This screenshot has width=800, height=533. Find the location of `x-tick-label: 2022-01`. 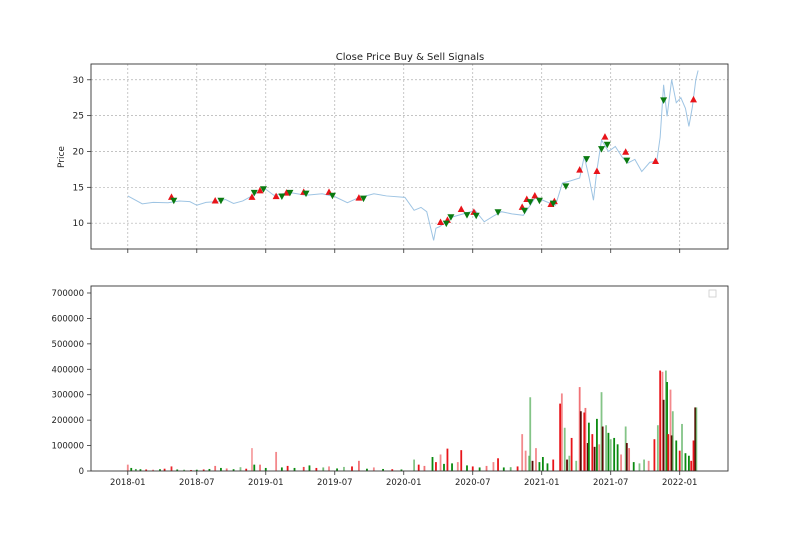

x-tick-label: 2022-01 is located at coordinates (680, 483).